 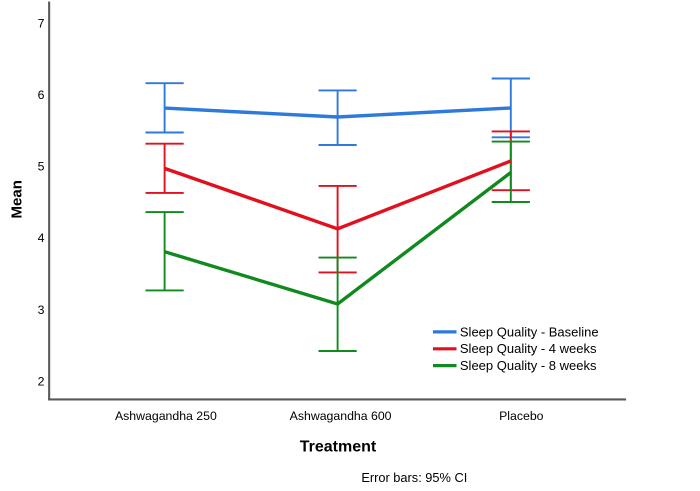 What do you see at coordinates (166, 416) in the screenshot?
I see `svg-text: Ashwagandha 250` at bounding box center [166, 416].